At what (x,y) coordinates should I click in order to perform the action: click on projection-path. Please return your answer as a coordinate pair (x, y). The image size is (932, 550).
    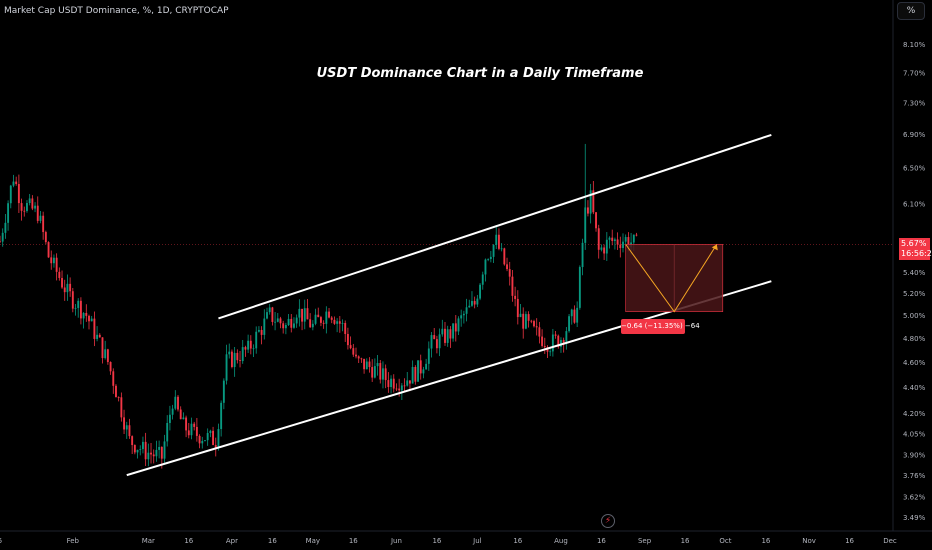
    Looking at the image, I should click on (671, 278).